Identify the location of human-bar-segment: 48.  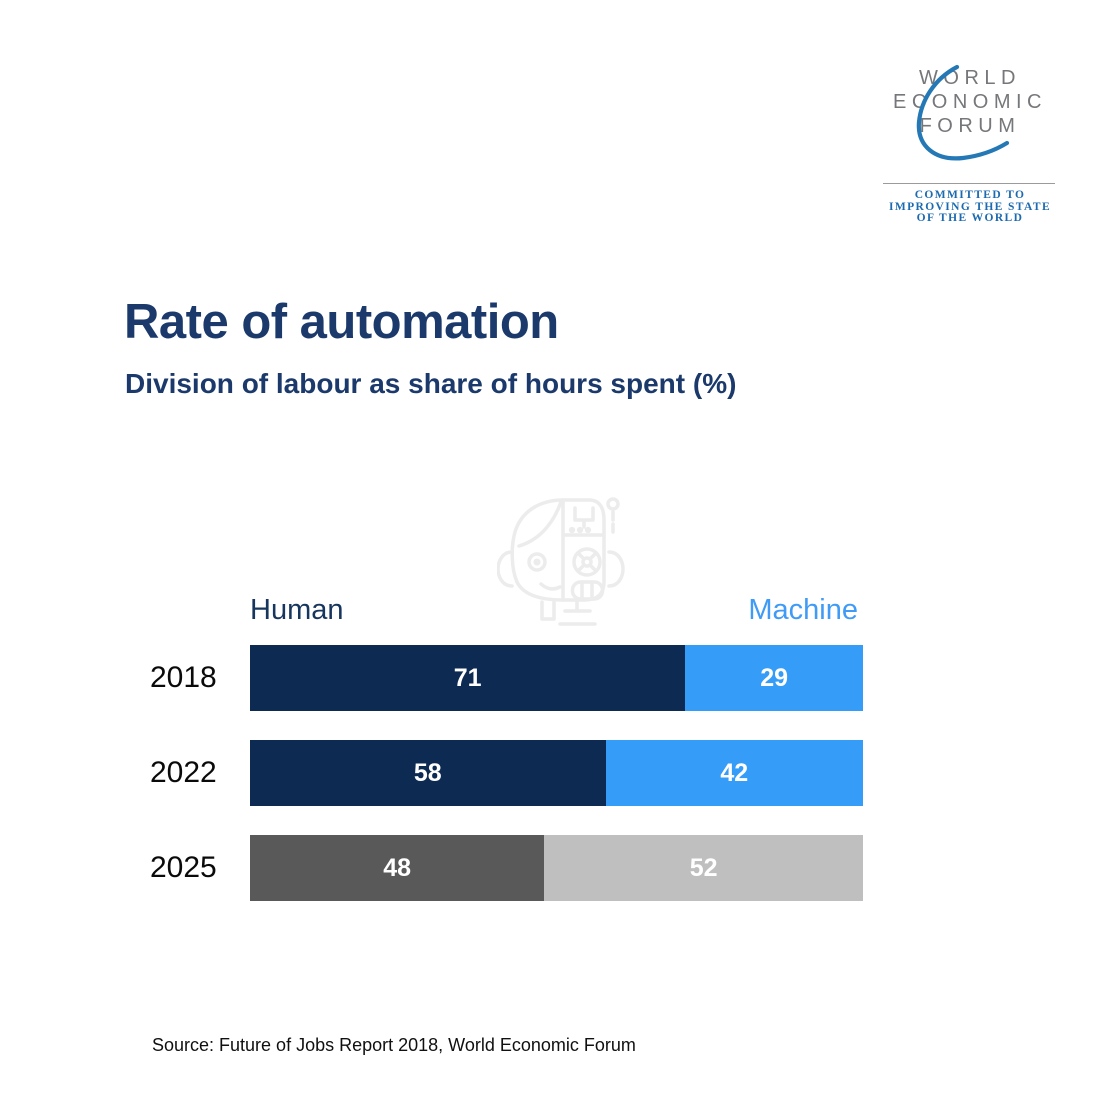
(397, 868).